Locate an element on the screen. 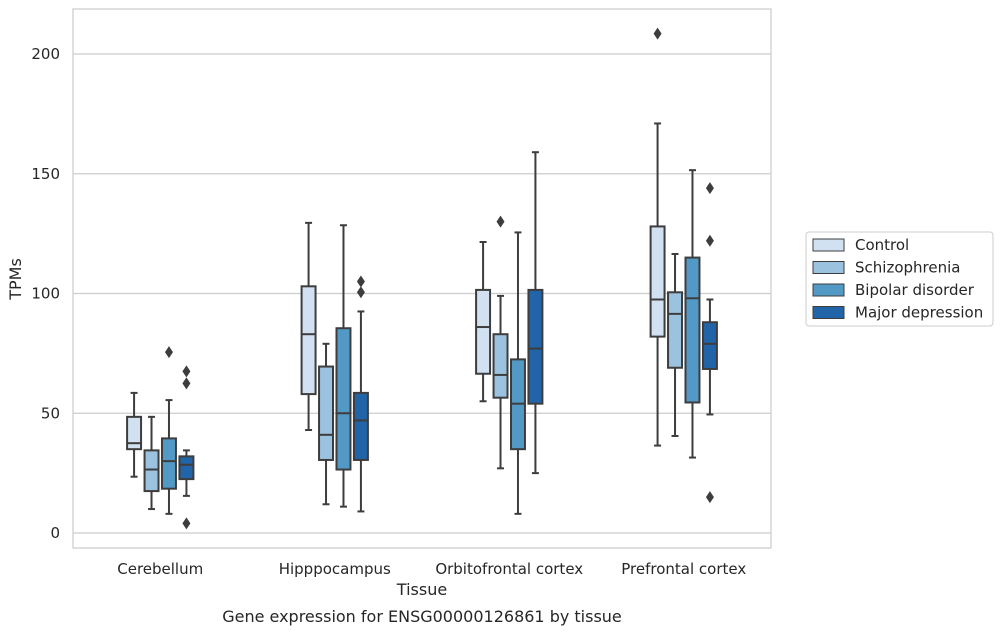 The image size is (1002, 634). y-tick-label: 150 is located at coordinates (45, 174).